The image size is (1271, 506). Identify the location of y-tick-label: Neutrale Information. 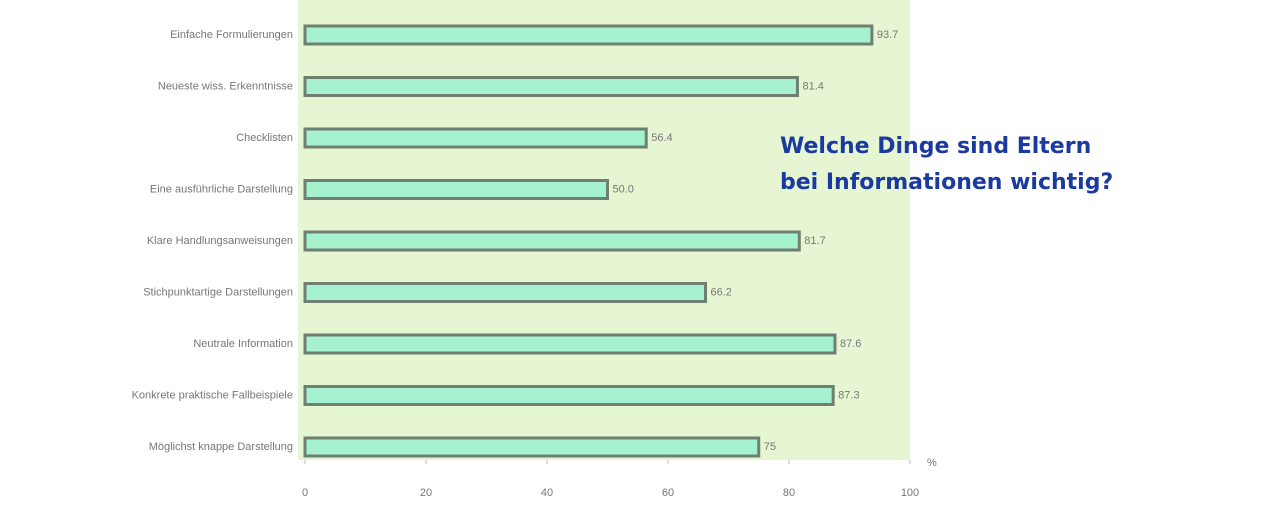
(243, 344).